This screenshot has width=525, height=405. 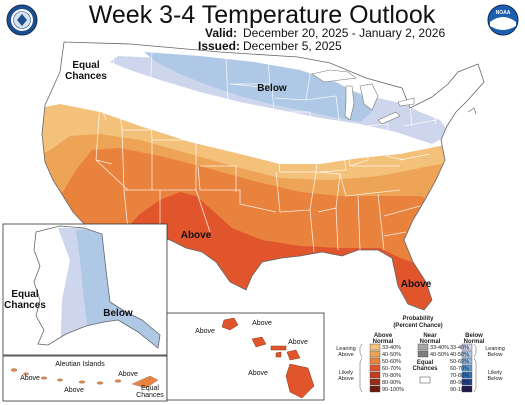 I want to click on maui, so click(x=293, y=355).